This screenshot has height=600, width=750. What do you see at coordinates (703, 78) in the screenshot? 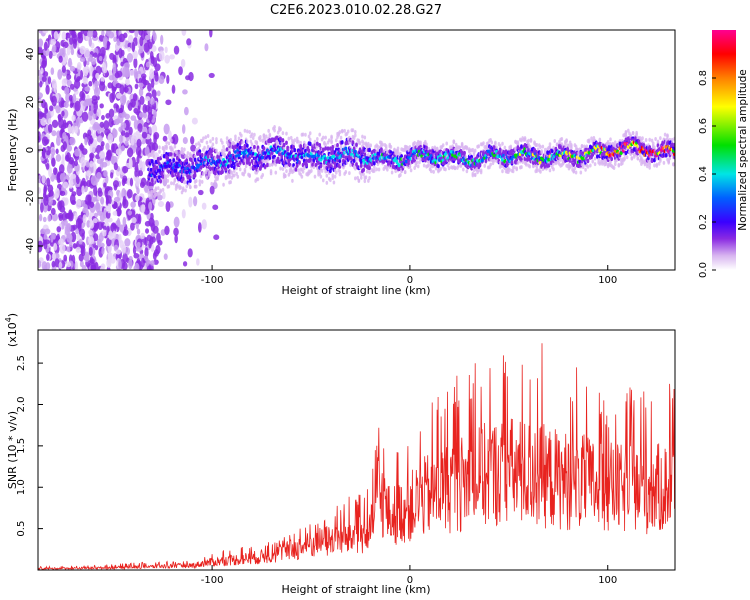
I see `colorbar-tick-label: 0.8` at bounding box center [703, 78].